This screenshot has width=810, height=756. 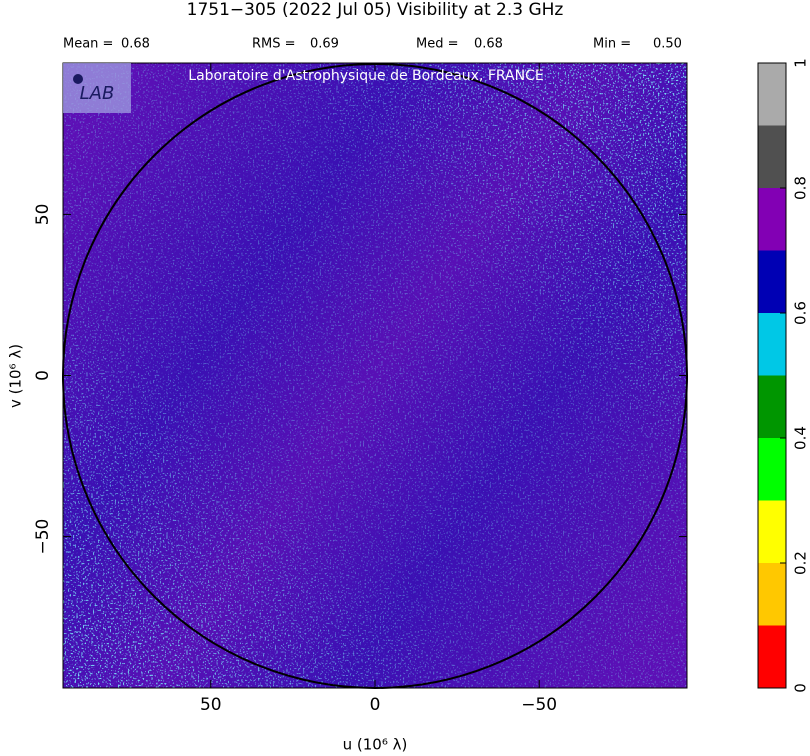 What do you see at coordinates (667, 44) in the screenshot?
I see `stat-value: 0.50` at bounding box center [667, 44].